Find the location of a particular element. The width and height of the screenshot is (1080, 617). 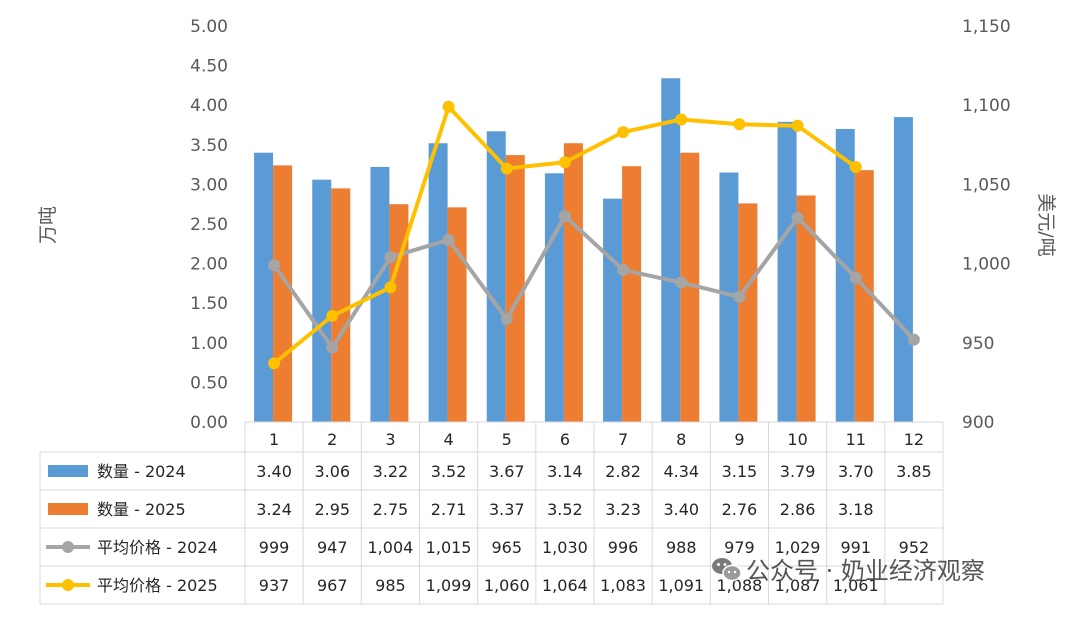

data-label: 1,030 is located at coordinates (565, 547).